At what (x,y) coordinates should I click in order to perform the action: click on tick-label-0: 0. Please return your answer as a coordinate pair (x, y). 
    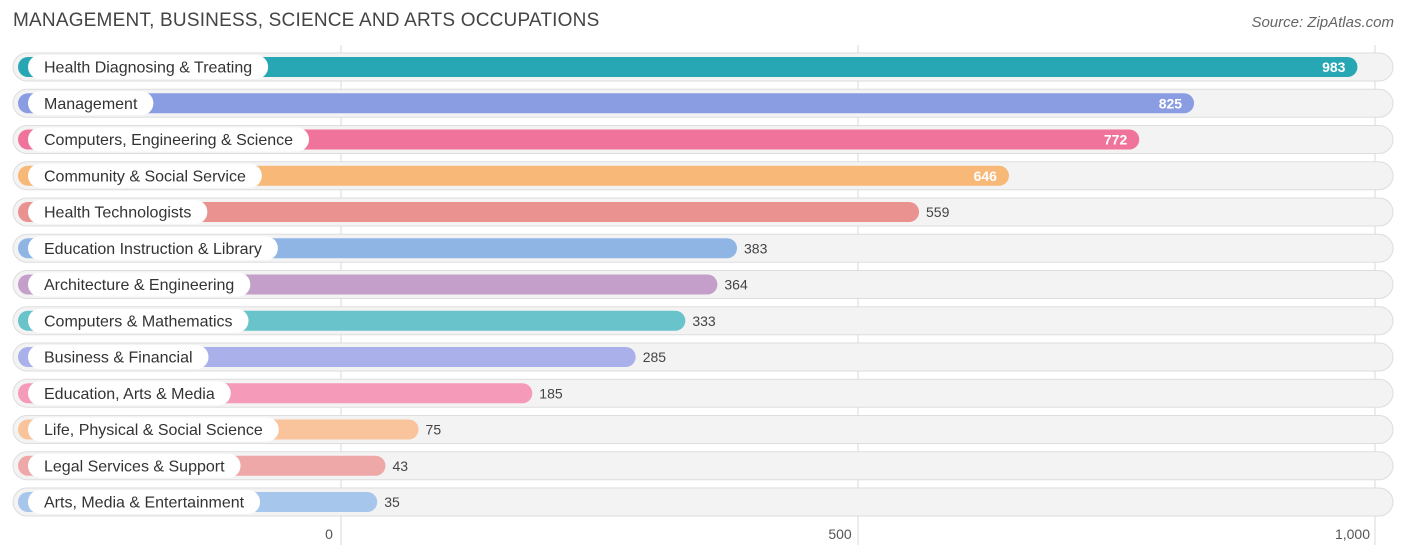
    Looking at the image, I should click on (329, 534).